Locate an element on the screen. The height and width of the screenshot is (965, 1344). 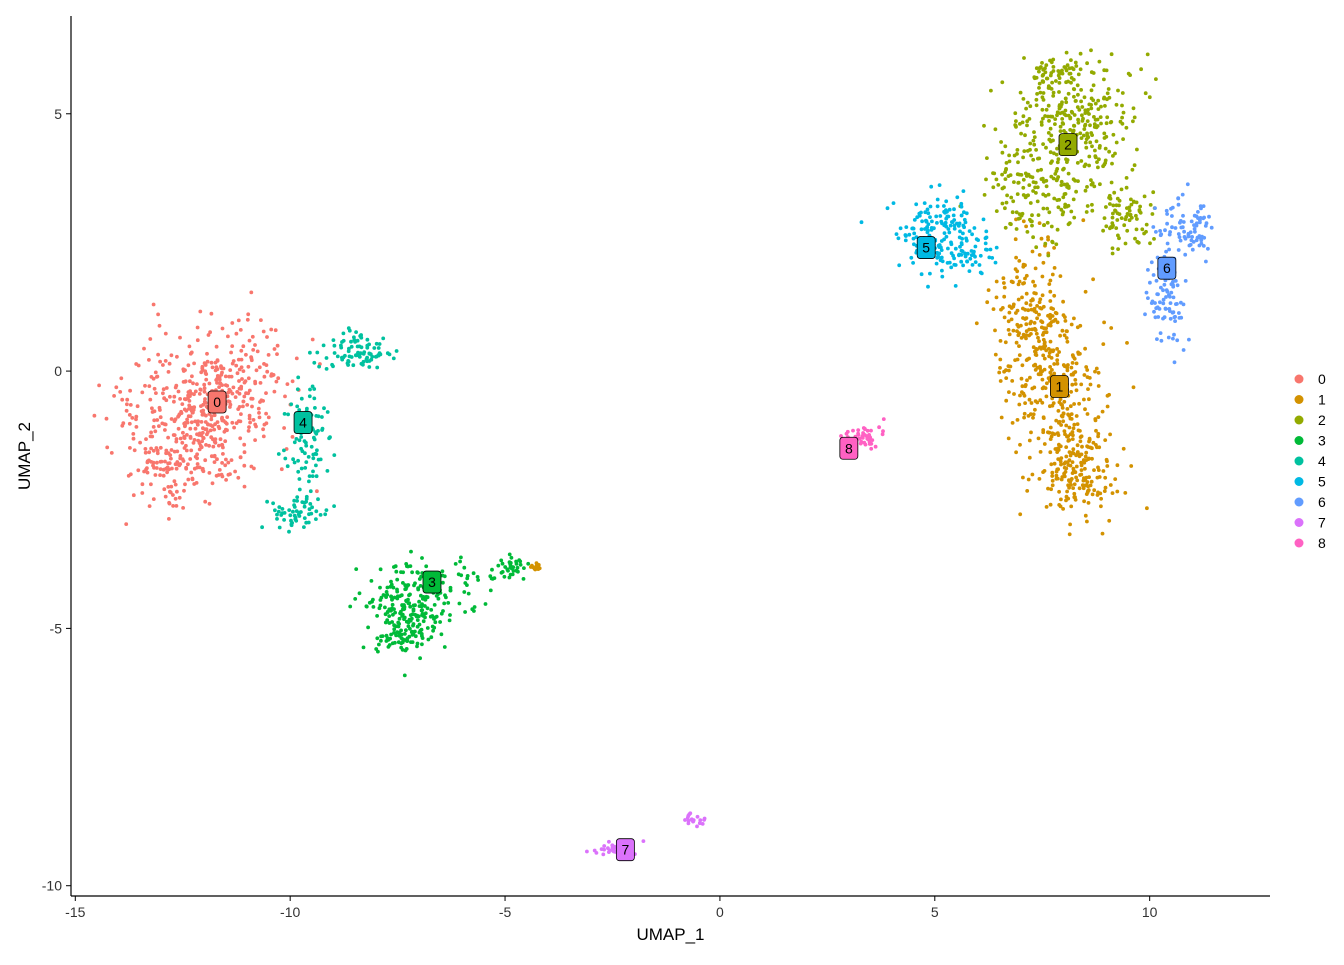
x-tick-label: -10 is located at coordinates (290, 912).